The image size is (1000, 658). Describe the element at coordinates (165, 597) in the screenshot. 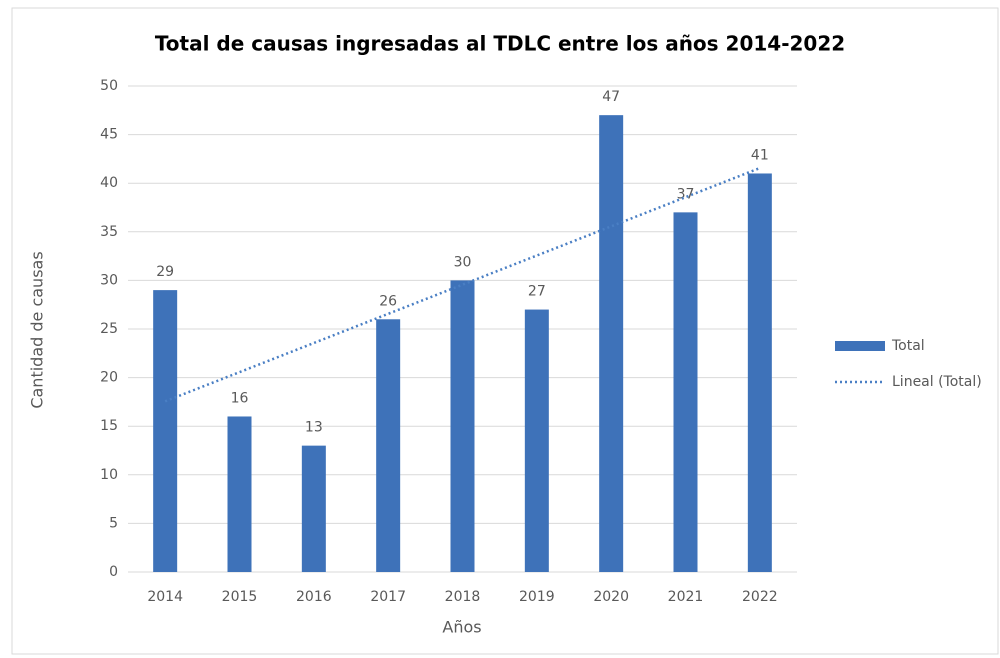

I see `x-tick-label: 2014` at that location.